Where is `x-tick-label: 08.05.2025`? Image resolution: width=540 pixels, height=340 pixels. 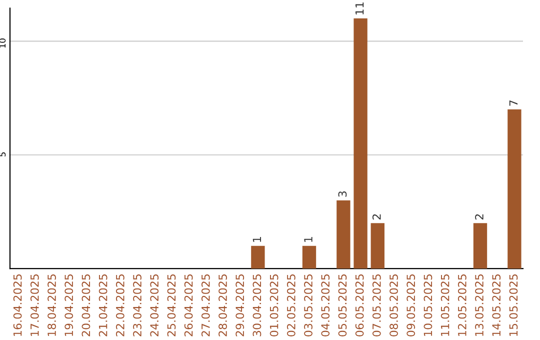 x-tick-label: 08.05.2025 is located at coordinates (394, 305).